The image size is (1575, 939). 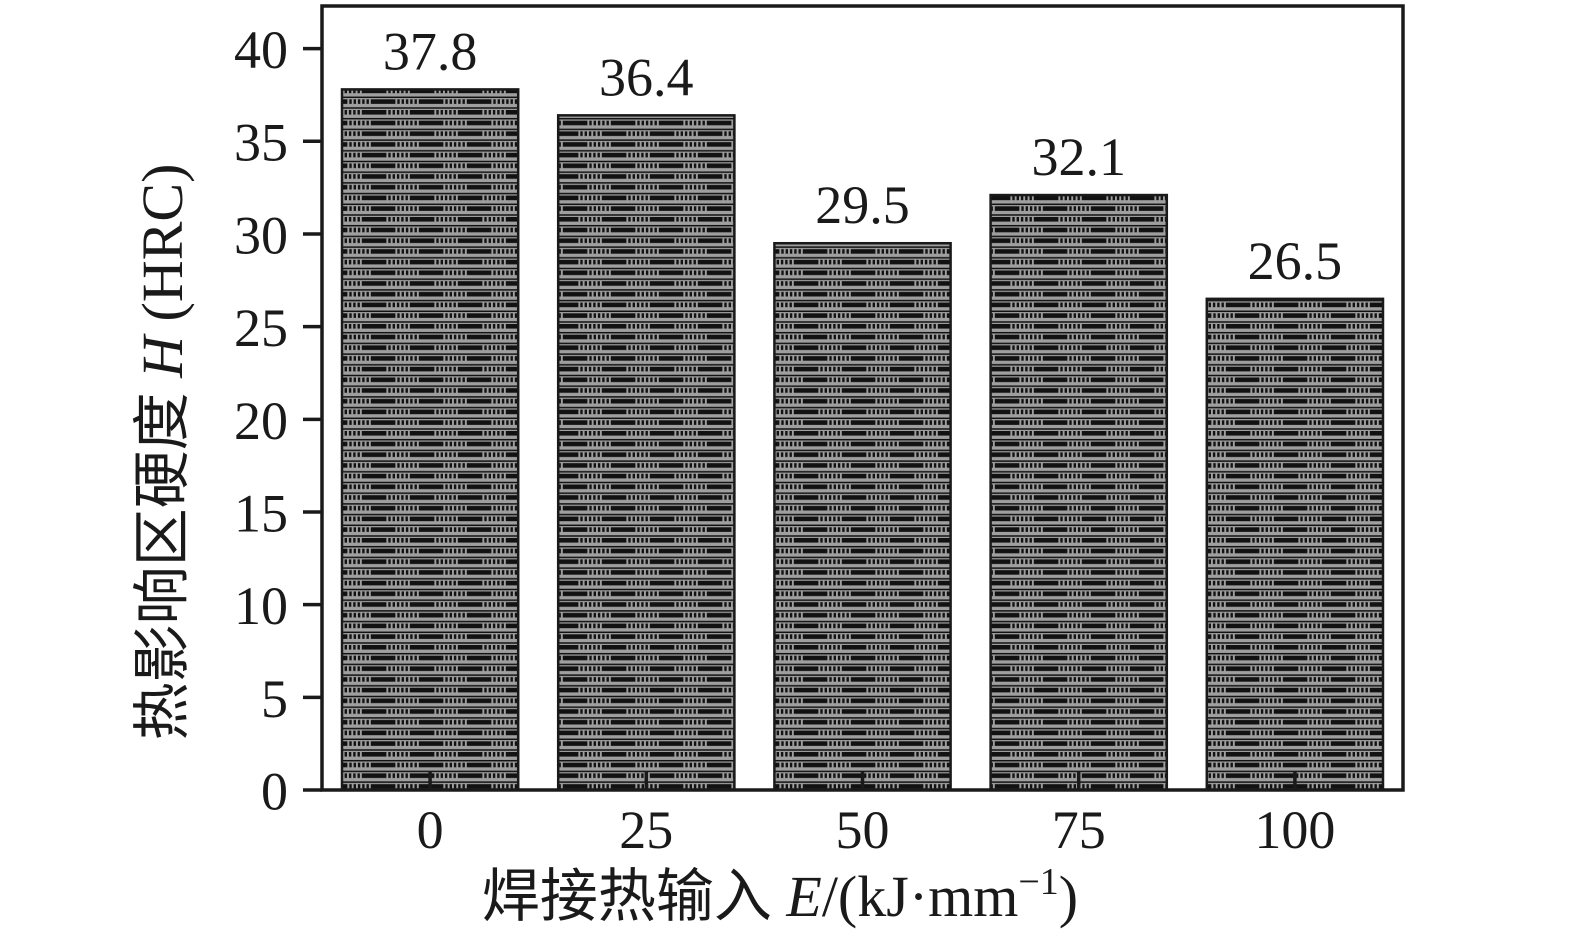 I want to click on bar-value-label: 36.4, so click(x=646, y=77).